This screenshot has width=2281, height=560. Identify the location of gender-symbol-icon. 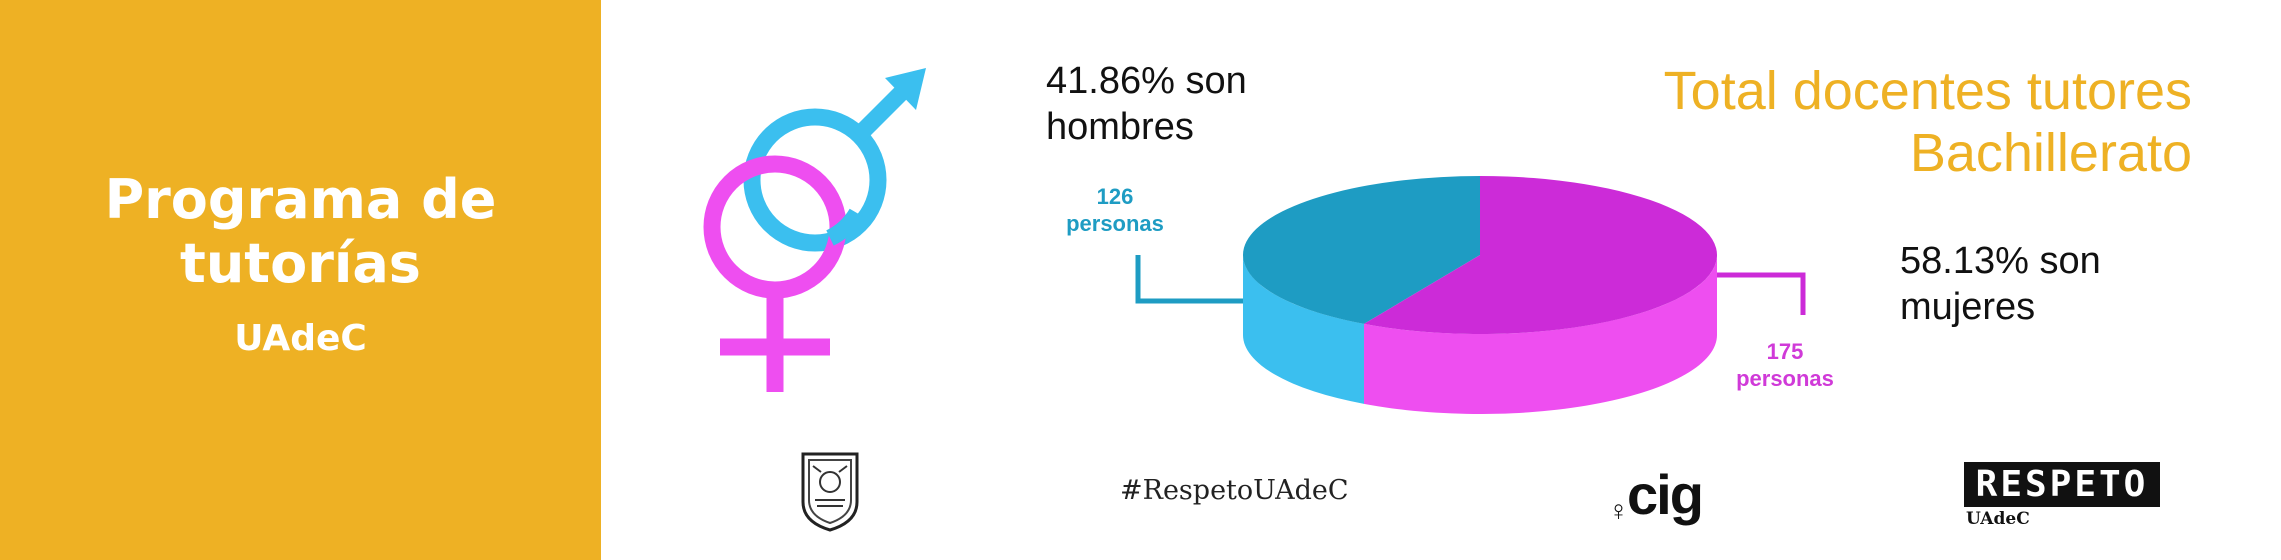
(814, 230).